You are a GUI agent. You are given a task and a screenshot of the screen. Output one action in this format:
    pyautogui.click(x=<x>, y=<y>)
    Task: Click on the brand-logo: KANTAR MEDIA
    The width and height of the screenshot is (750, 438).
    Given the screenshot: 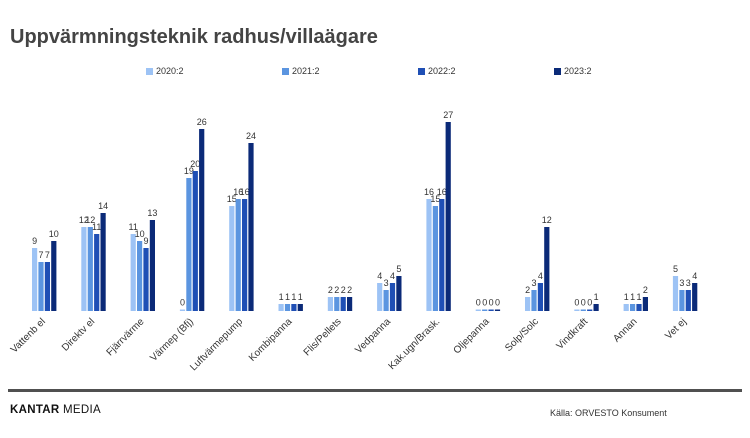 What is the action you would take?
    pyautogui.click(x=55, y=410)
    